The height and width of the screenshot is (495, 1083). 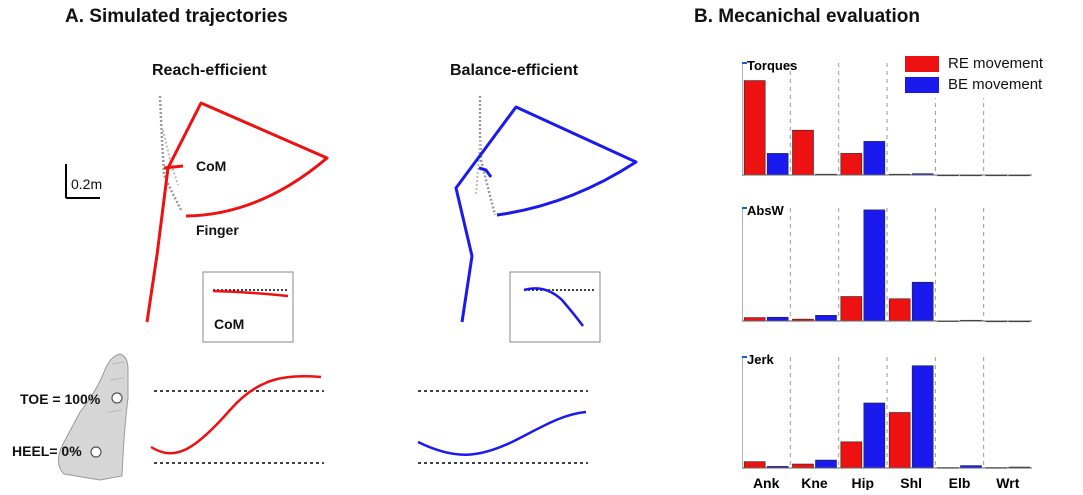 What do you see at coordinates (546, 214) in the screenshot?
I see `balance-trajectory` at bounding box center [546, 214].